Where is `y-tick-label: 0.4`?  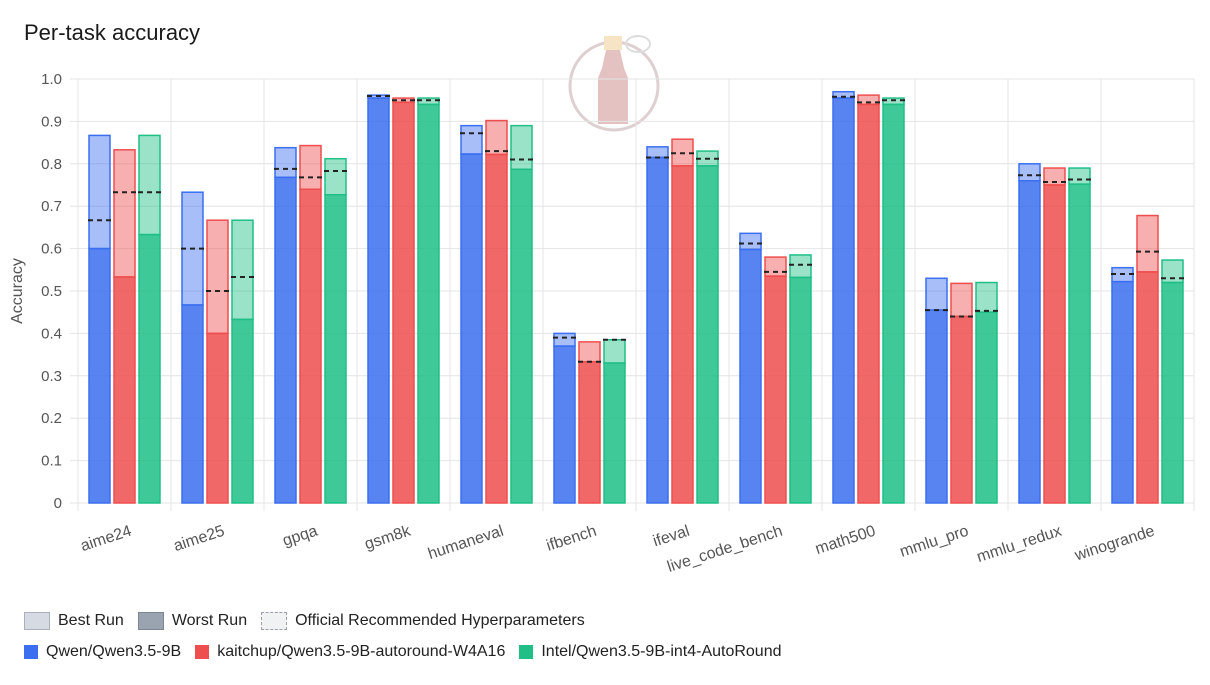 y-tick-label: 0.4 is located at coordinates (51, 333).